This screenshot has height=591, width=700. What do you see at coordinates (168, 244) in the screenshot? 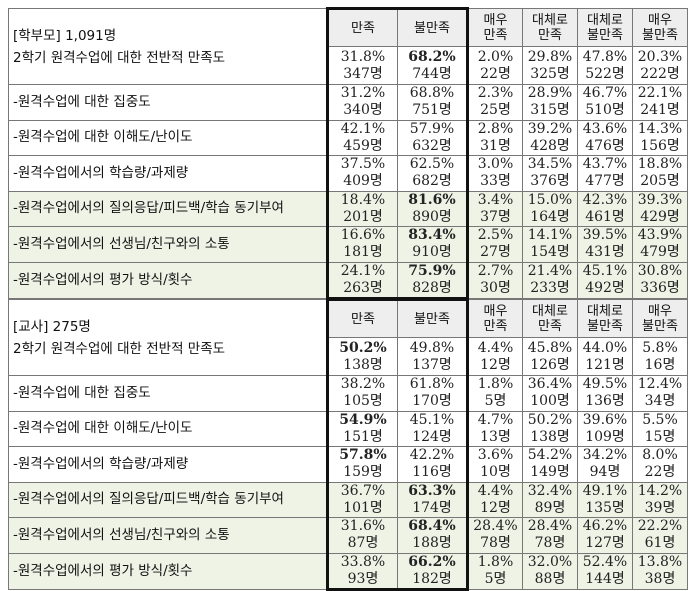
I see `row-label: -원격수업에서의 선생님/친구와의 소통` at bounding box center [168, 244].